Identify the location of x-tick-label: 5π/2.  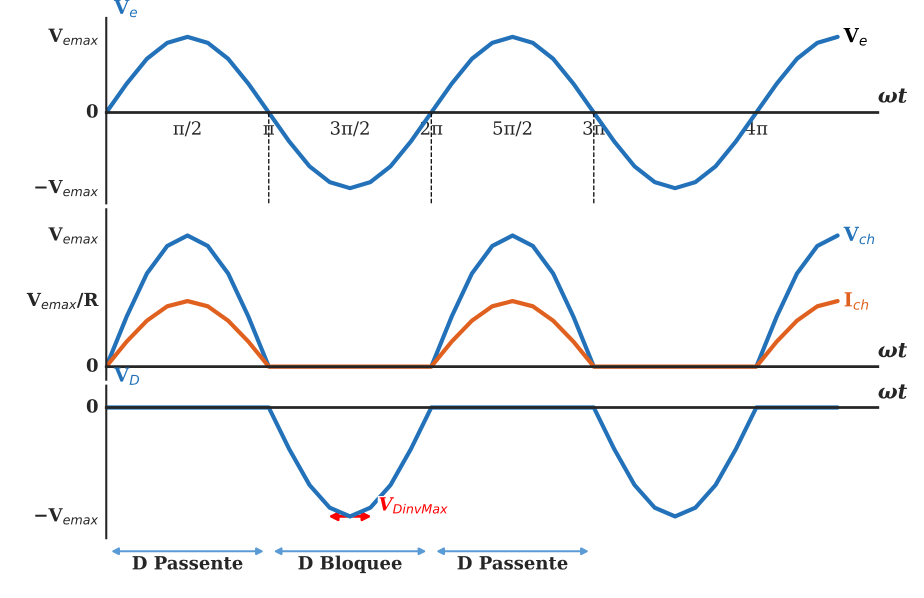
(513, 128).